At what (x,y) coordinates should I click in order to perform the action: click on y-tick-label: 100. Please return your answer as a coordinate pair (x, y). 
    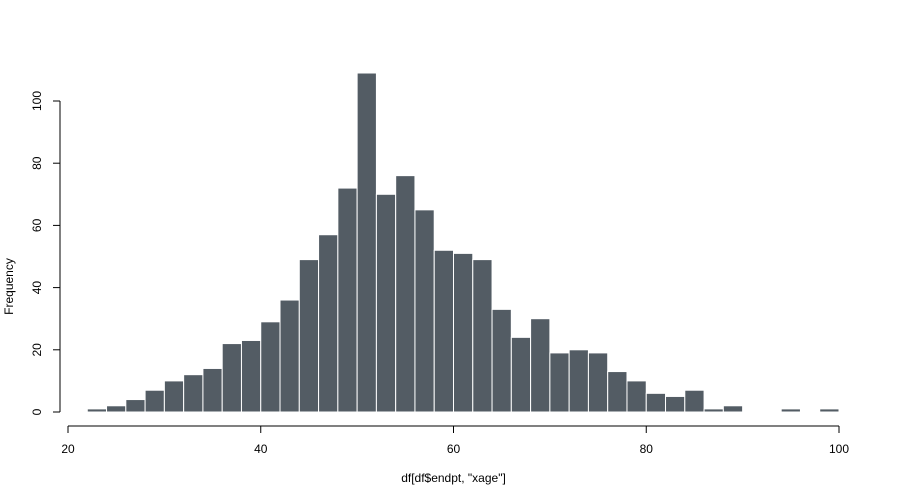
    Looking at the image, I should click on (37, 101).